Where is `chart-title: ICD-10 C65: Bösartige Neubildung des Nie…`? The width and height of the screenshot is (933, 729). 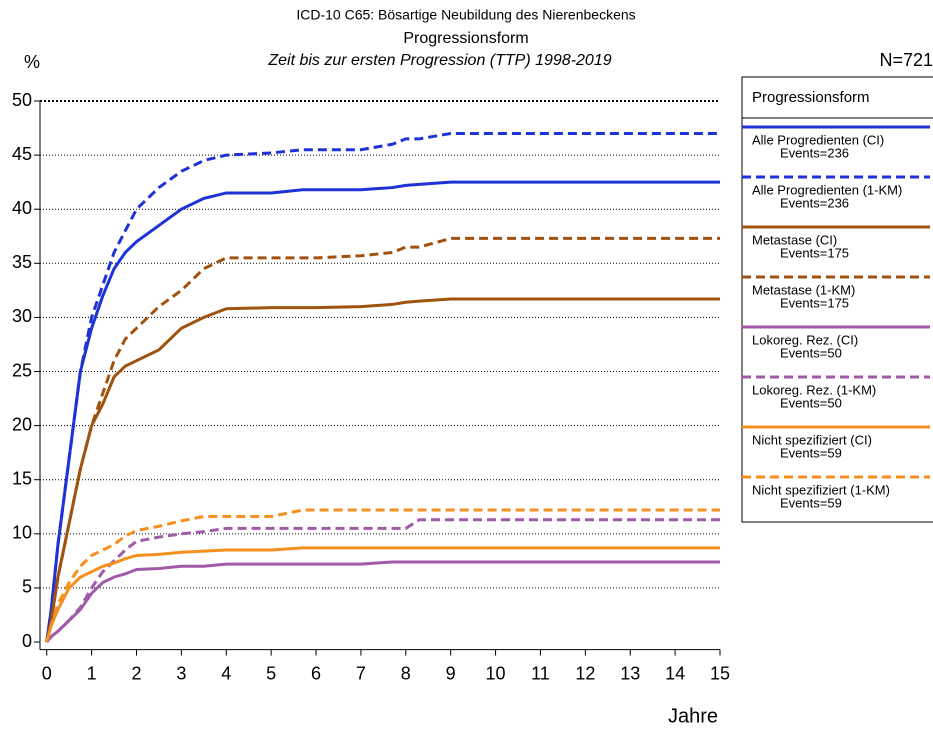
chart-title: ICD-10 C65: Bösartige Neubildung des Nie… is located at coordinates (465, 15).